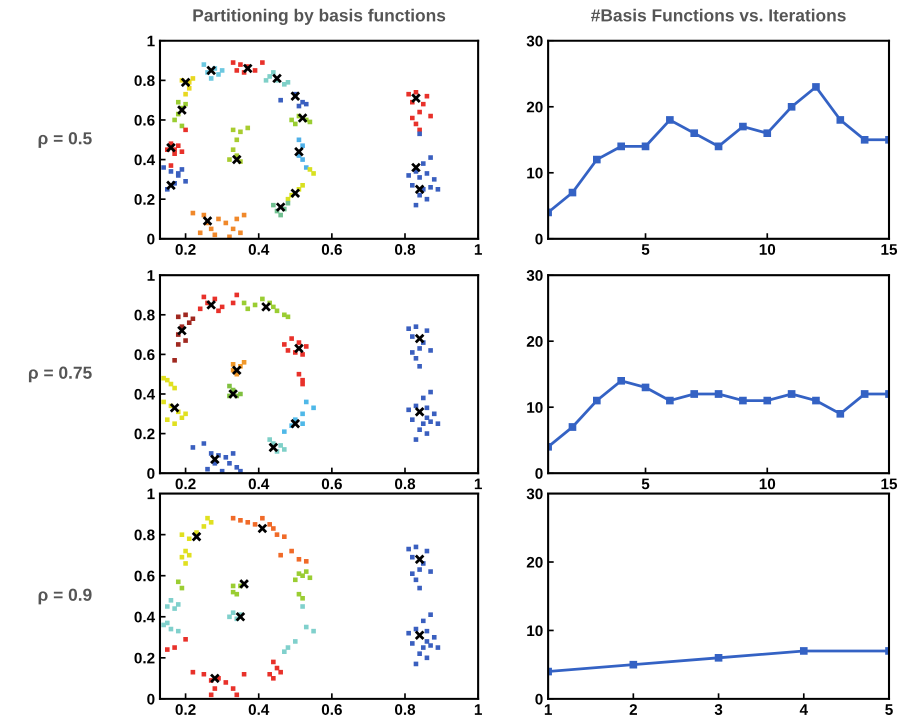 The image size is (909, 728). Describe the element at coordinates (478, 249) in the screenshot. I see `x-tick-label: 1` at that location.